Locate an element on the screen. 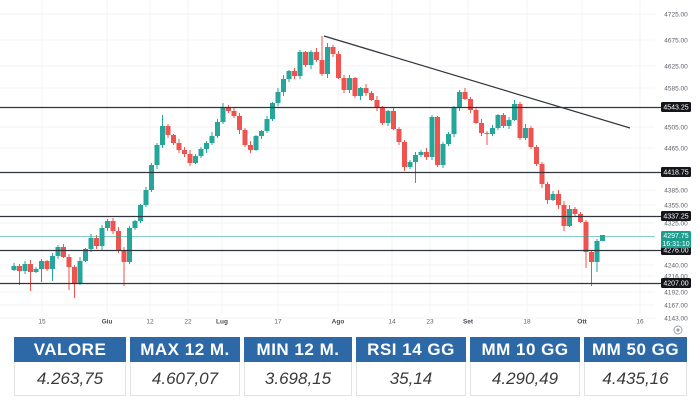 The width and height of the screenshot is (700, 400). svg-text: 12 is located at coordinates (150, 322).